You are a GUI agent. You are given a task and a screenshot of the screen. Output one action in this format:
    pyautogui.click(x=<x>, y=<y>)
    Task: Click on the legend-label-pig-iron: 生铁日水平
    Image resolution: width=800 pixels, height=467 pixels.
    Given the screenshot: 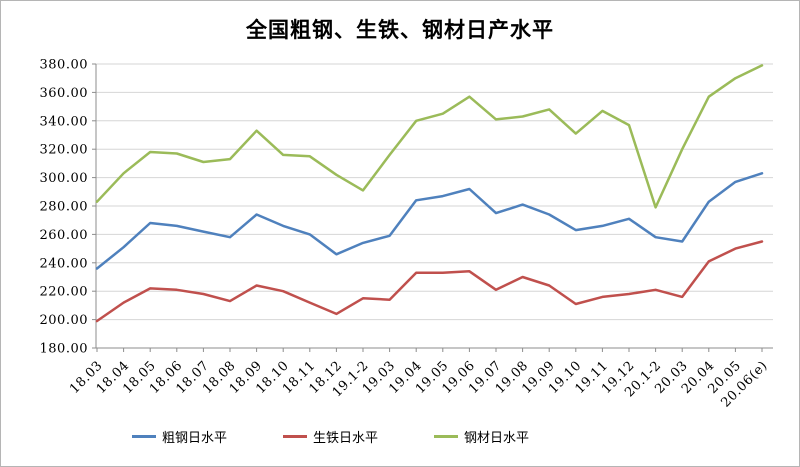 What is the action you would take?
    pyautogui.click(x=346, y=438)
    